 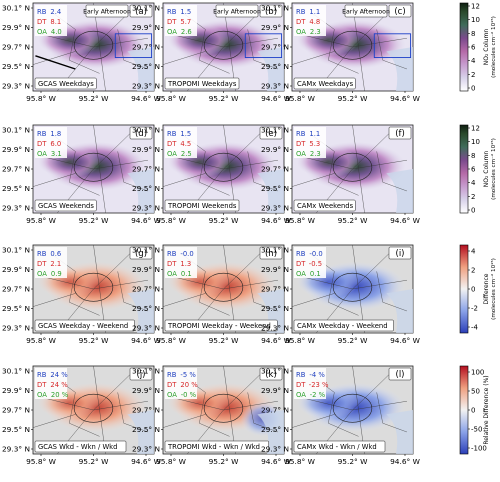 I want to click on lat-tick-label: 29.5° N, so click(x=146, y=308).